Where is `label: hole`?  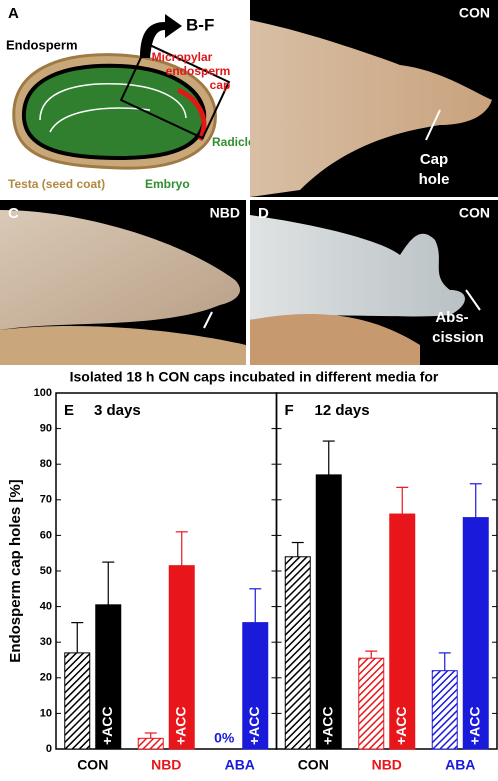
label: hole is located at coordinates (434, 179).